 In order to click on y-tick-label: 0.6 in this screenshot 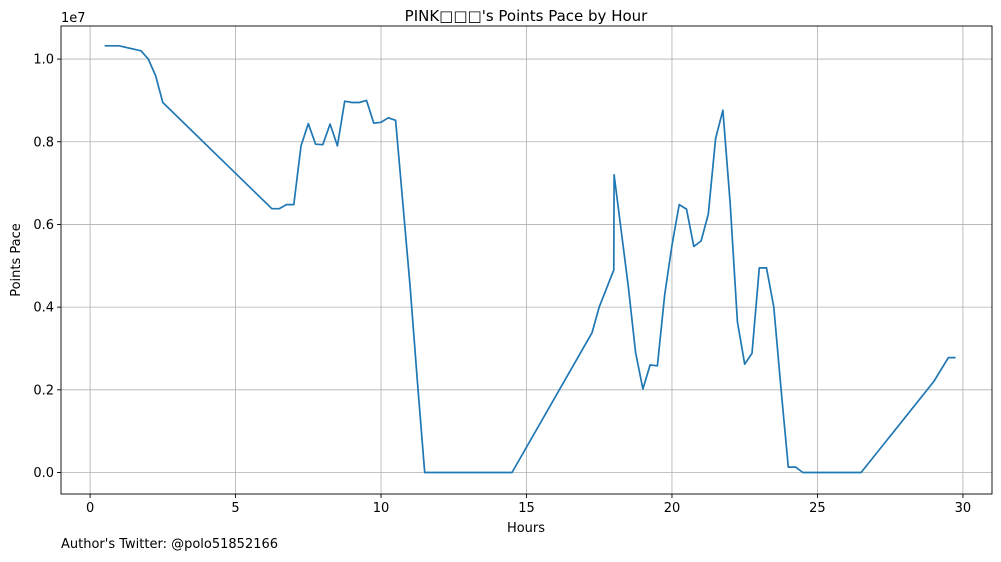, I will do `click(43, 225)`.